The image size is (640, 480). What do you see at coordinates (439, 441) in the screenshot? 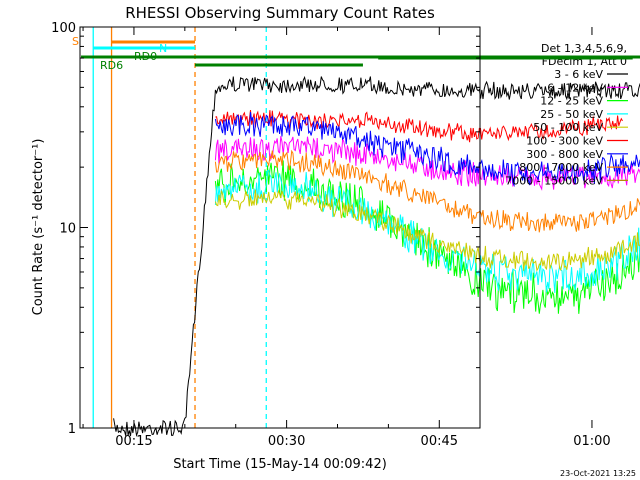
I see `x-tick-label: 00:45` at bounding box center [439, 441].